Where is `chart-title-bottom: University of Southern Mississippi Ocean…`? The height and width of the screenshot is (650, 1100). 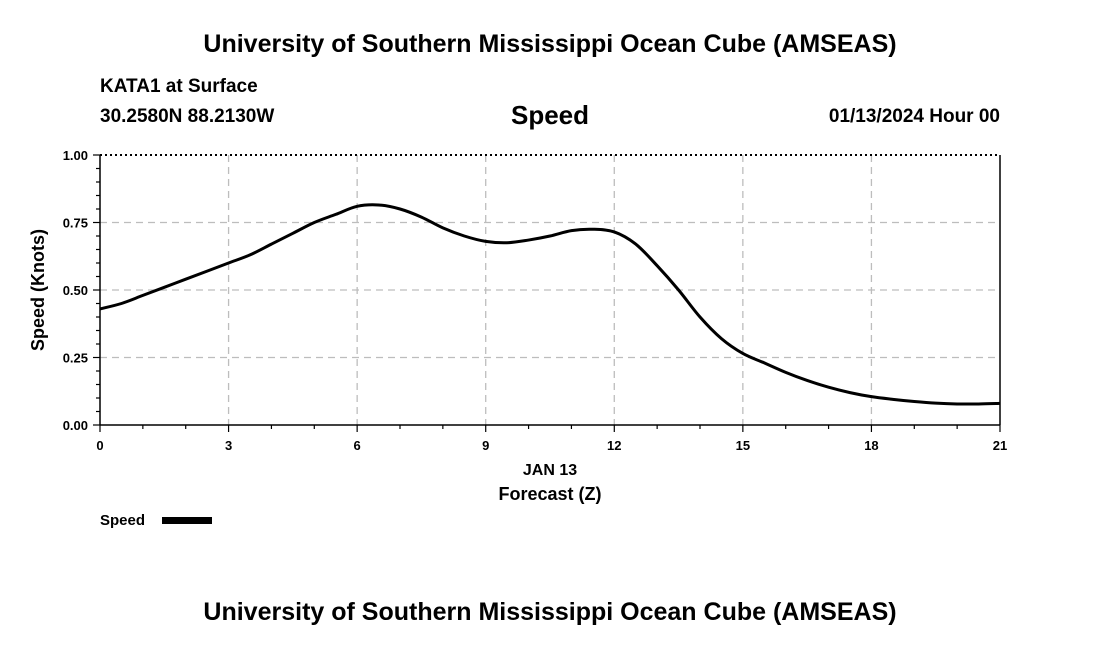 chart-title-bottom: University of Southern Mississippi Ocean… is located at coordinates (550, 612).